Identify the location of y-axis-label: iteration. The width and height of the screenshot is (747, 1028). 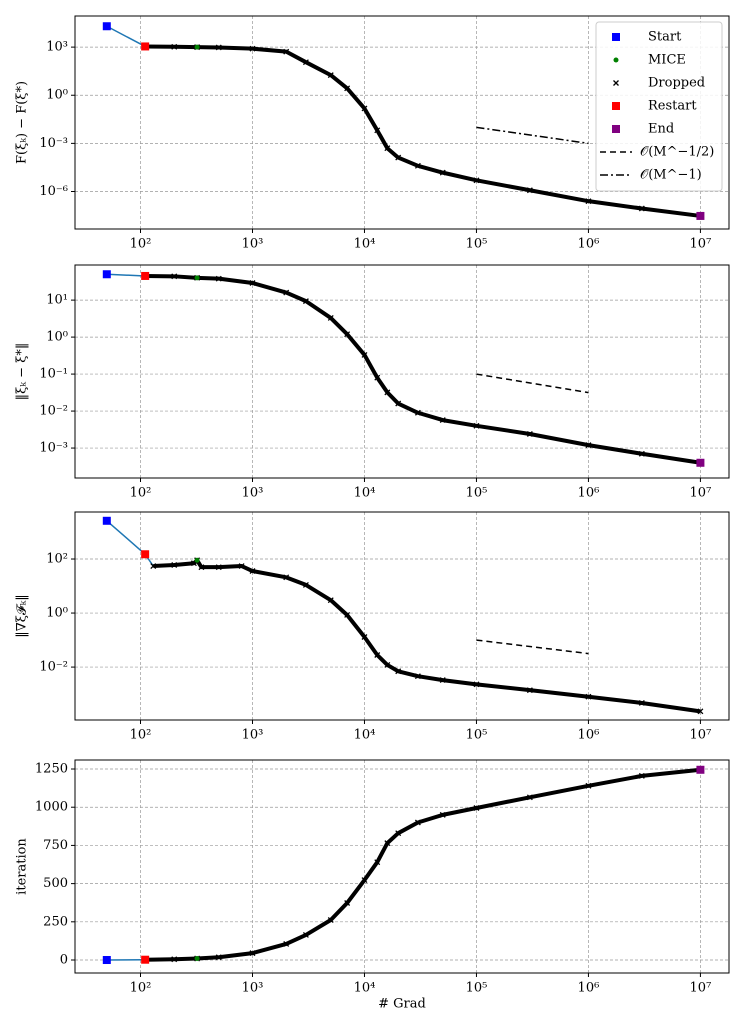
(22, 866).